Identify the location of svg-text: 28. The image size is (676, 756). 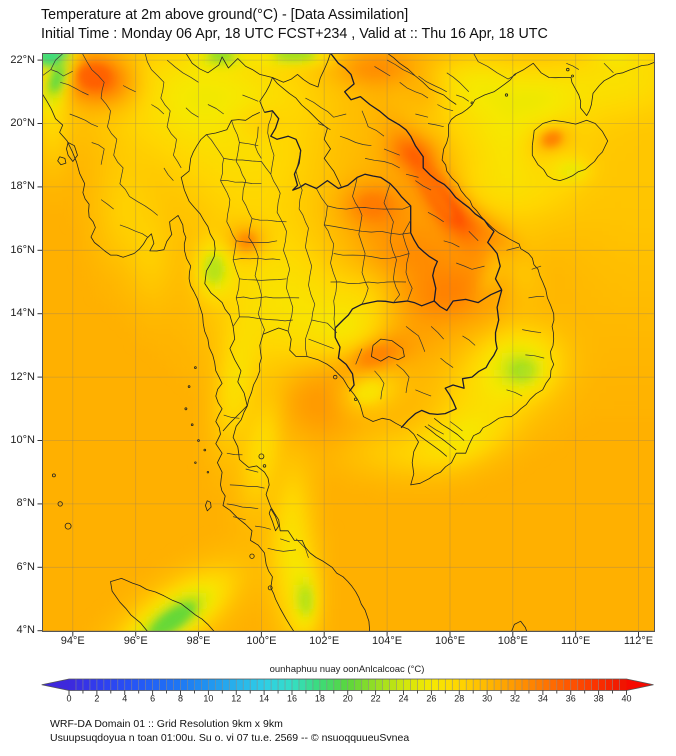
(459, 699).